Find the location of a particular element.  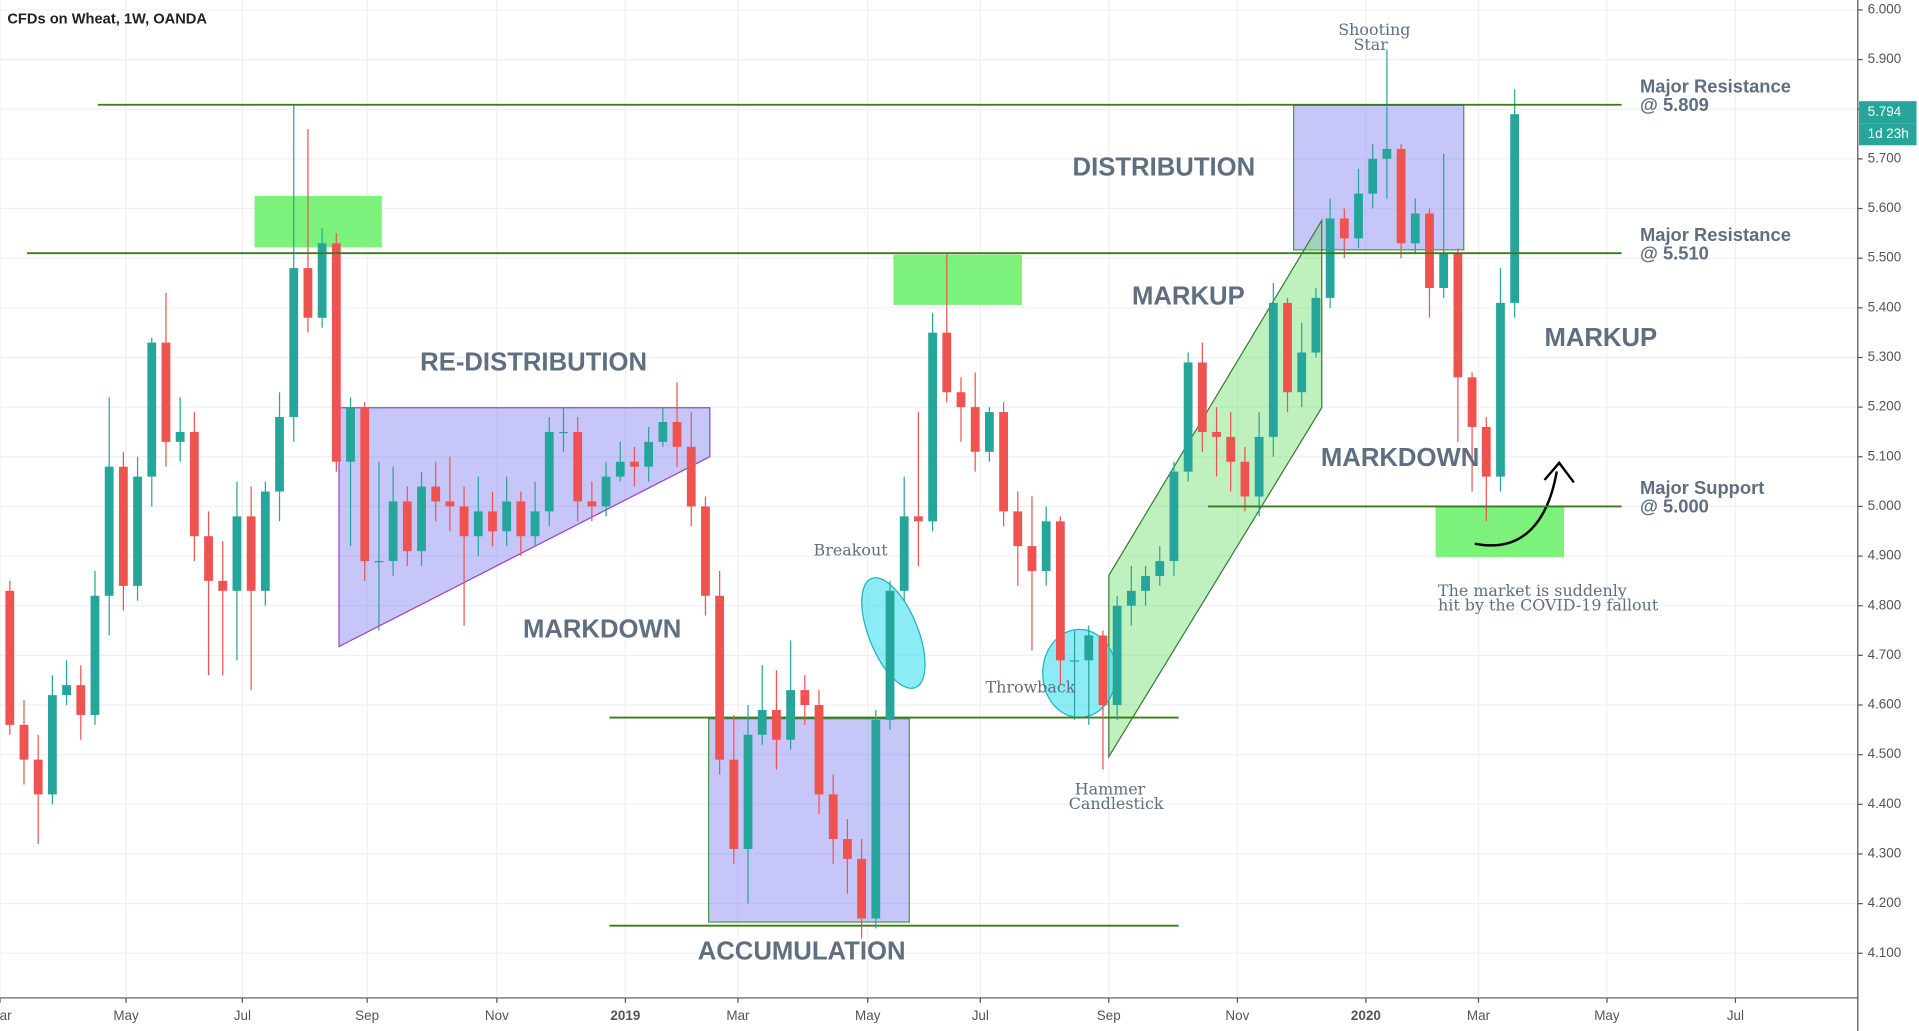

y-tick-label: 5.300 is located at coordinates (1885, 356).